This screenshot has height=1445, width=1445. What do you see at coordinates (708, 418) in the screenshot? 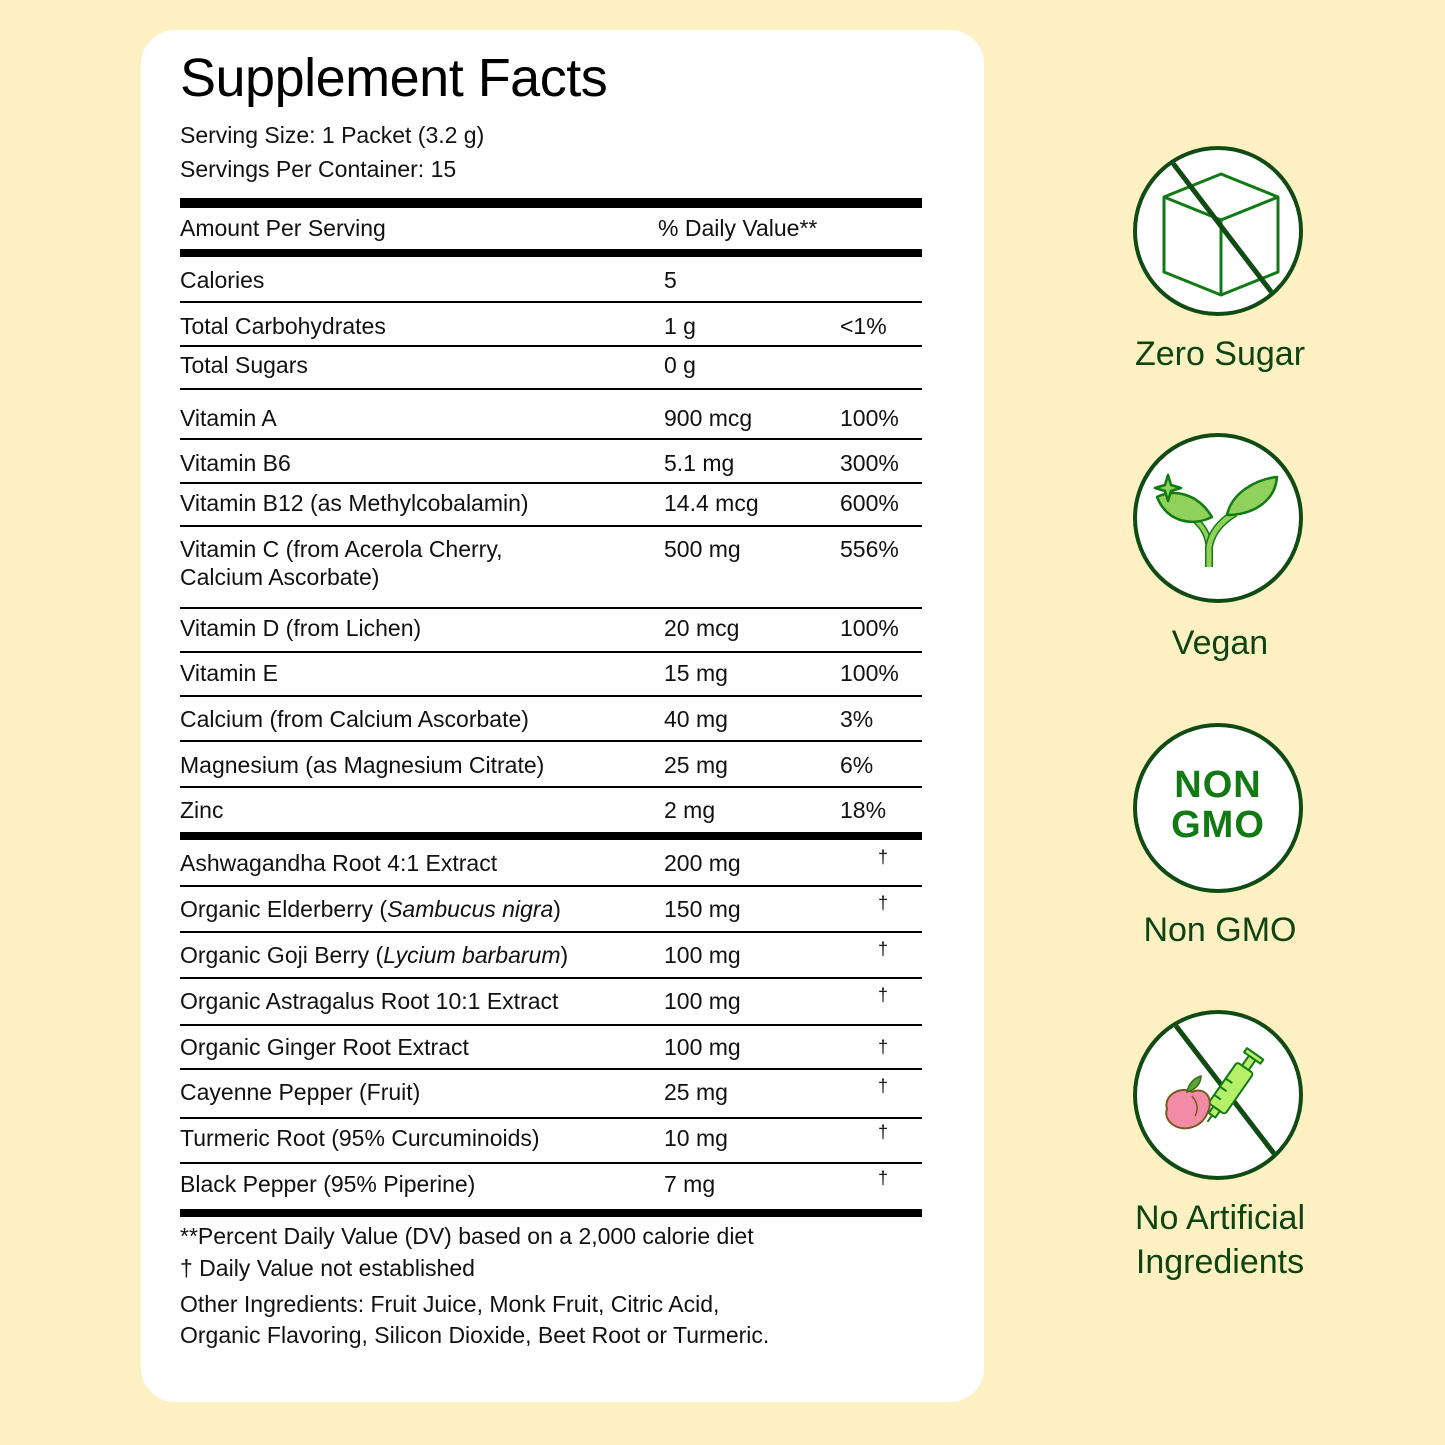
I see `row-amount: 900 mcg` at bounding box center [708, 418].